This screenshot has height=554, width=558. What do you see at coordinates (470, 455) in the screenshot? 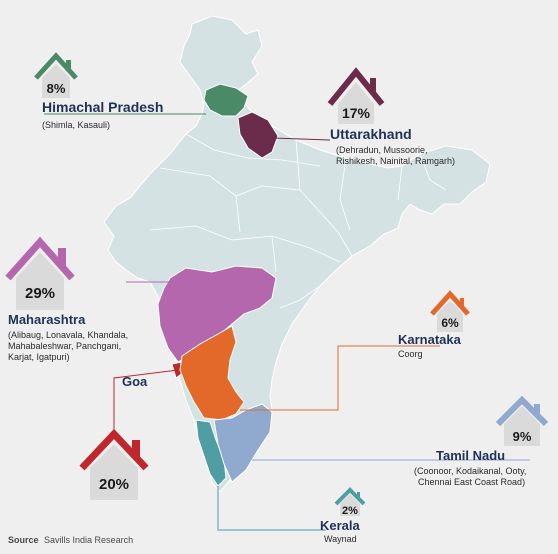
I see `tamilnadu-name: Tamil Nadu` at bounding box center [470, 455].